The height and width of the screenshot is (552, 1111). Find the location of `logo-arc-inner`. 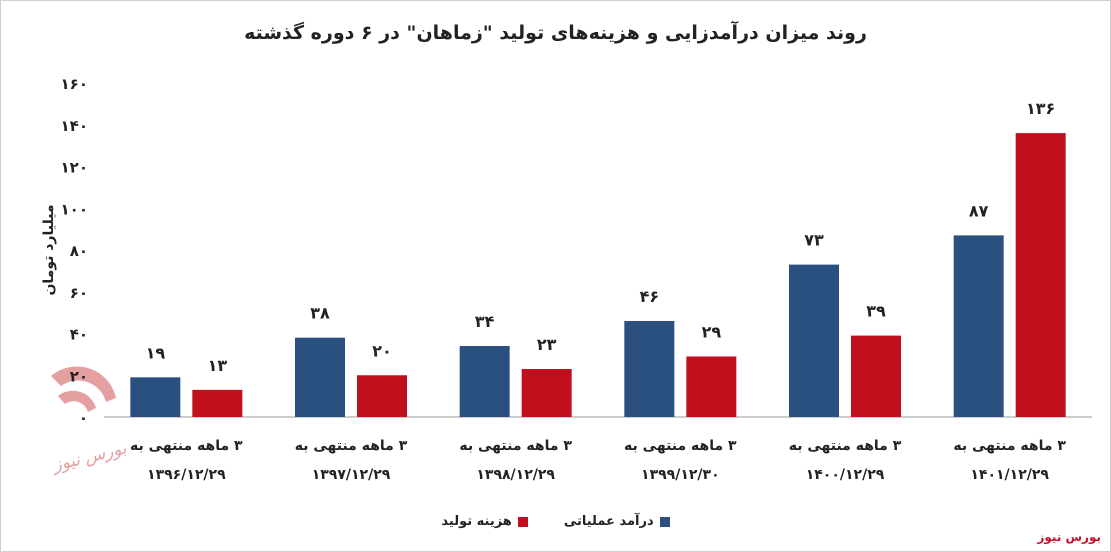

logo-arc-inner is located at coordinates (77, 401).